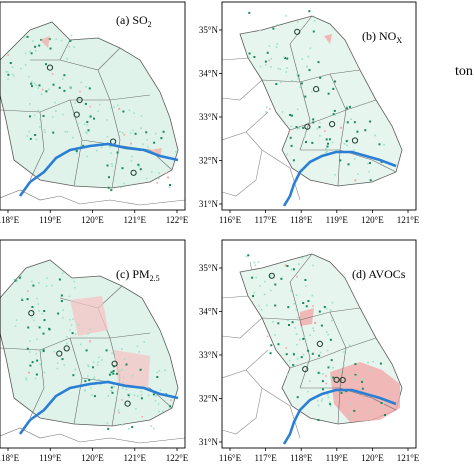 The height and width of the screenshot is (474, 474). What do you see at coordinates (50, 220) in the screenshot?
I see `lon-tick-label: 119°E` at bounding box center [50, 220].